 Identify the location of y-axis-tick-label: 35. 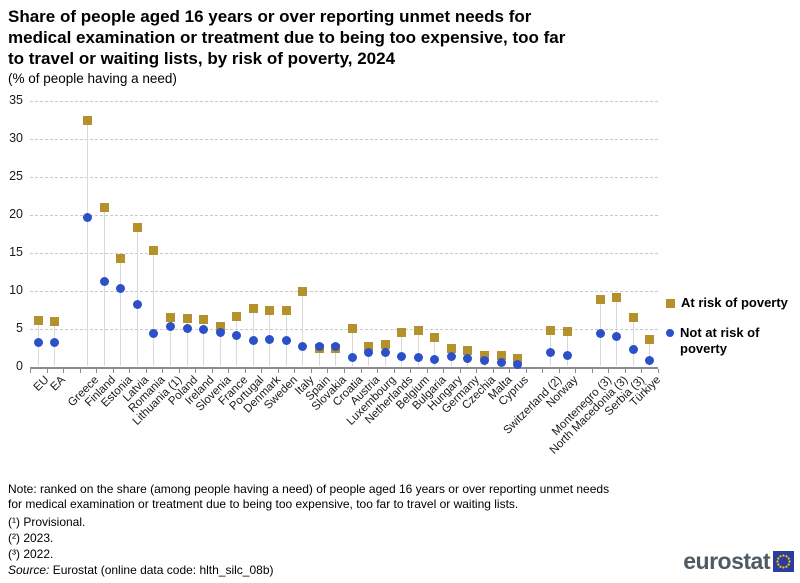
(16, 100).